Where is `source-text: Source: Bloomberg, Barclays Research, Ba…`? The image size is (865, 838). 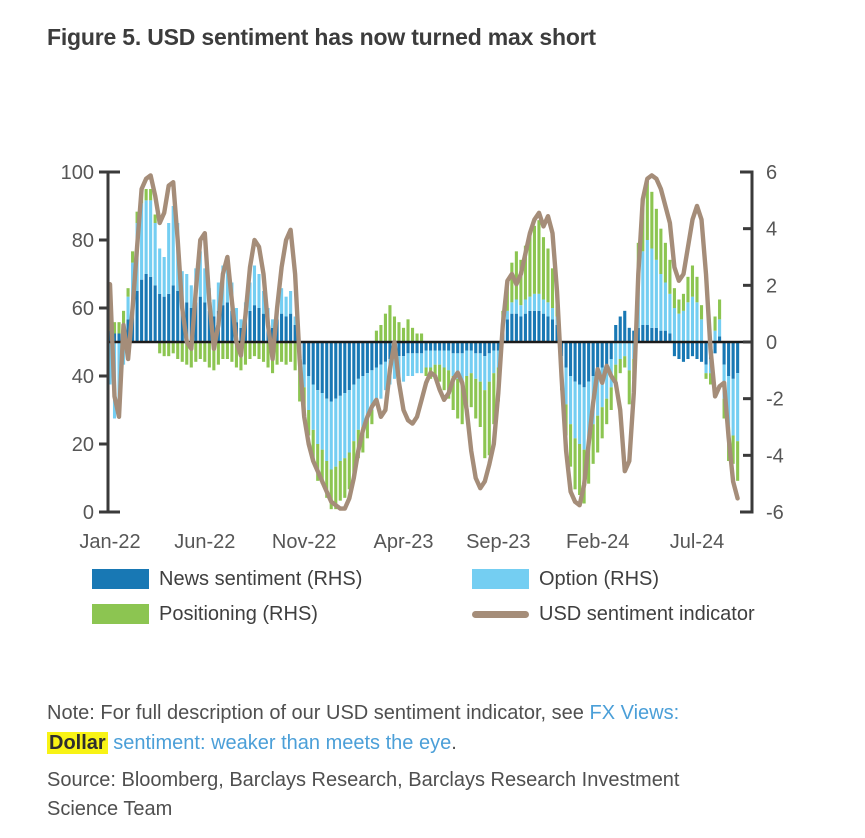
source-text: Source: Bloomberg, Barclays Research, Ba… is located at coordinates (447, 795).